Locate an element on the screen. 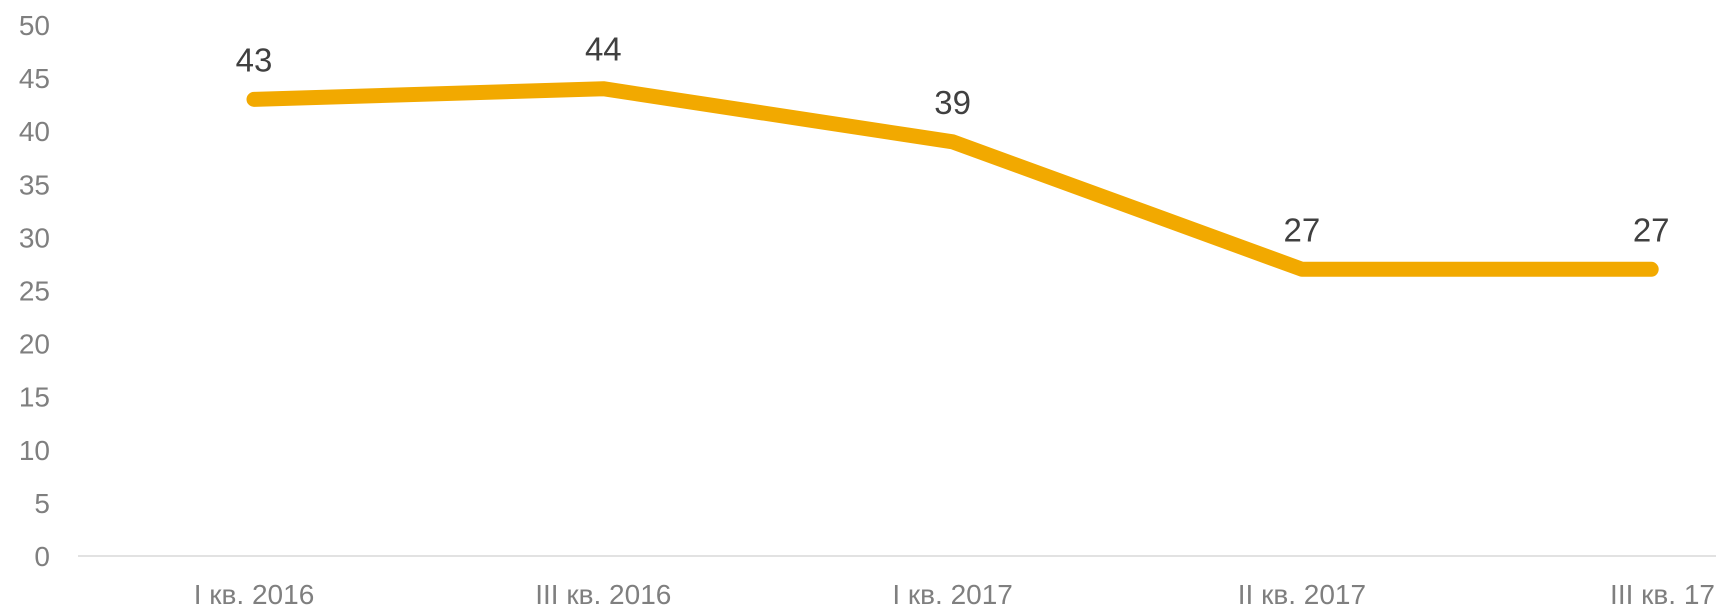 The height and width of the screenshot is (610, 1719). y-tick-label: 40 is located at coordinates (34, 131).